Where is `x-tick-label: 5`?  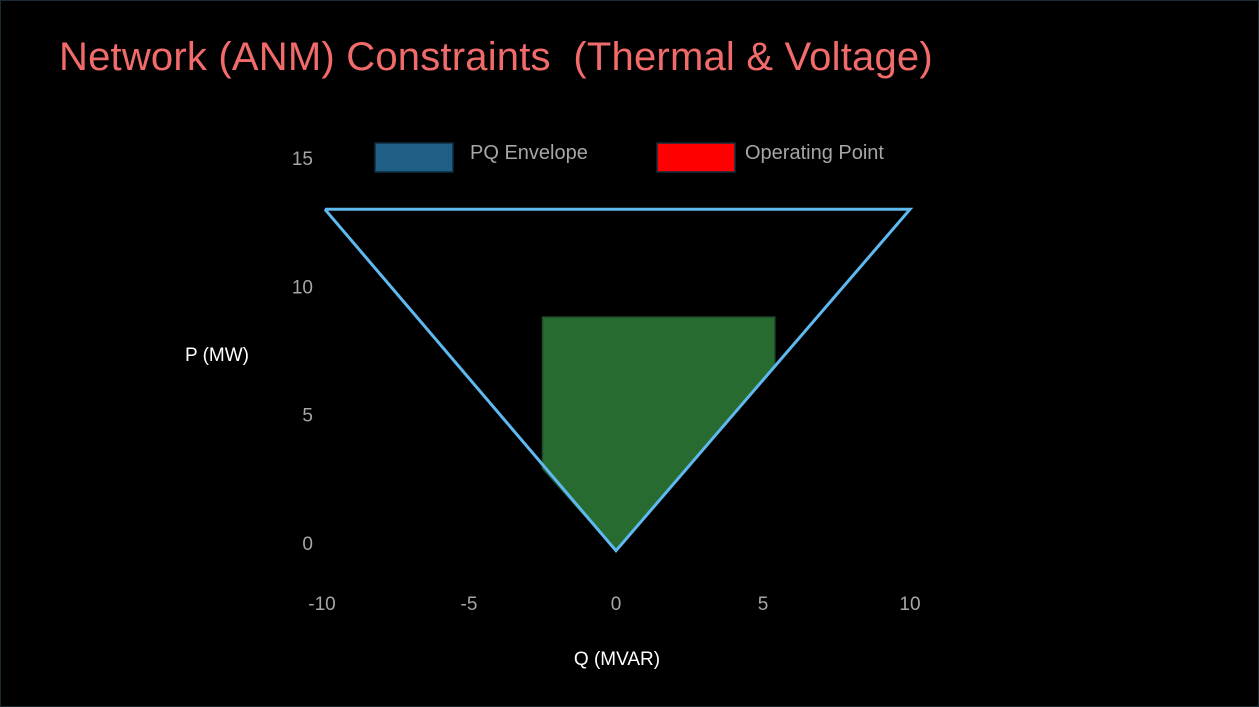
x-tick-label: 5 is located at coordinates (763, 604).